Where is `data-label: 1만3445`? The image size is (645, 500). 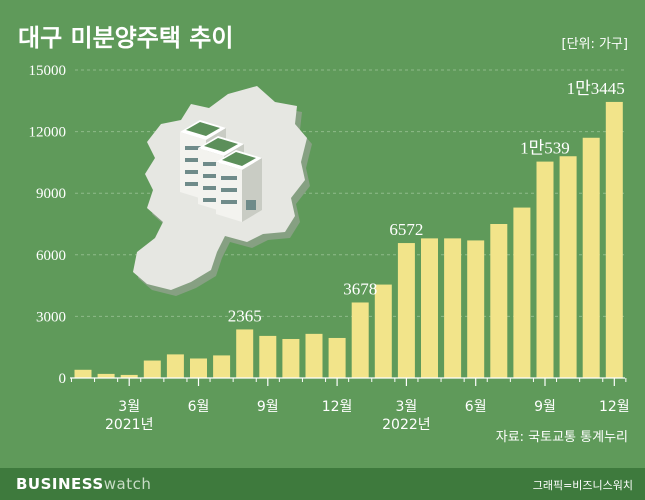
data-label: 1만3445 is located at coordinates (596, 88).